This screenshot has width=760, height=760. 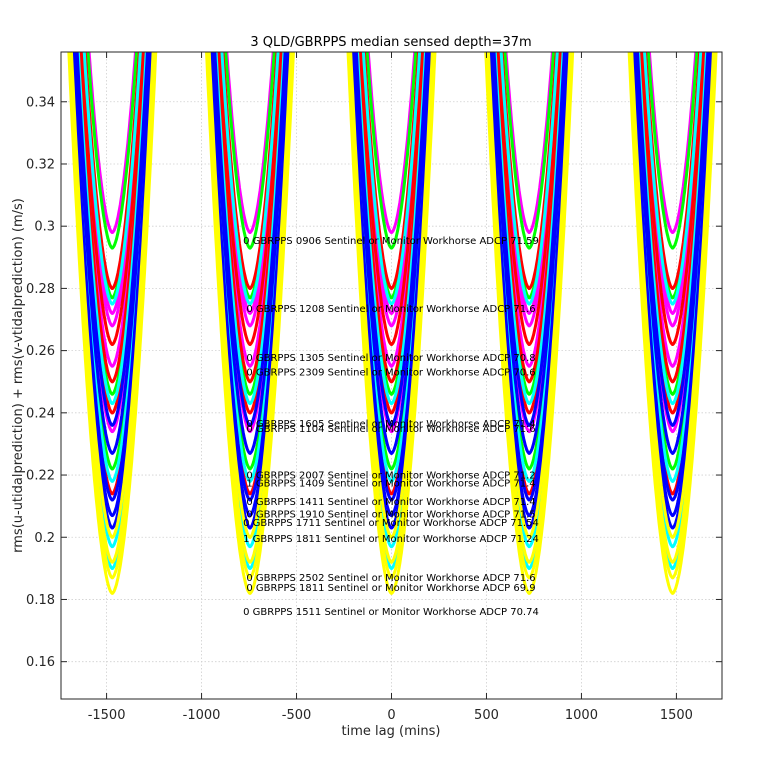 I want to click on y-tick-label: 0.26, so click(x=40, y=351).